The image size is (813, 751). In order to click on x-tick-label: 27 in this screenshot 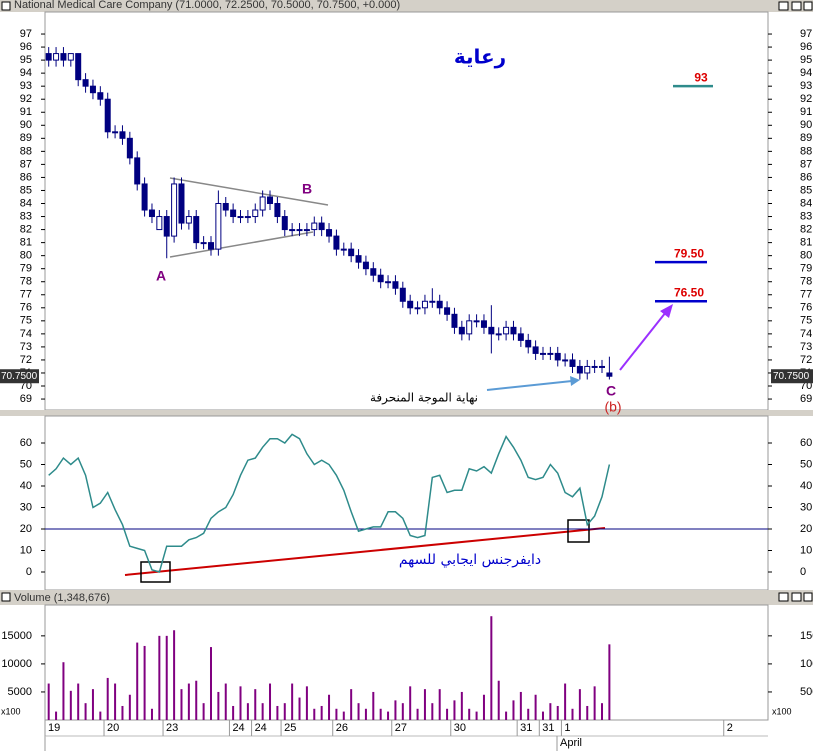, I will do `click(401, 728)`.